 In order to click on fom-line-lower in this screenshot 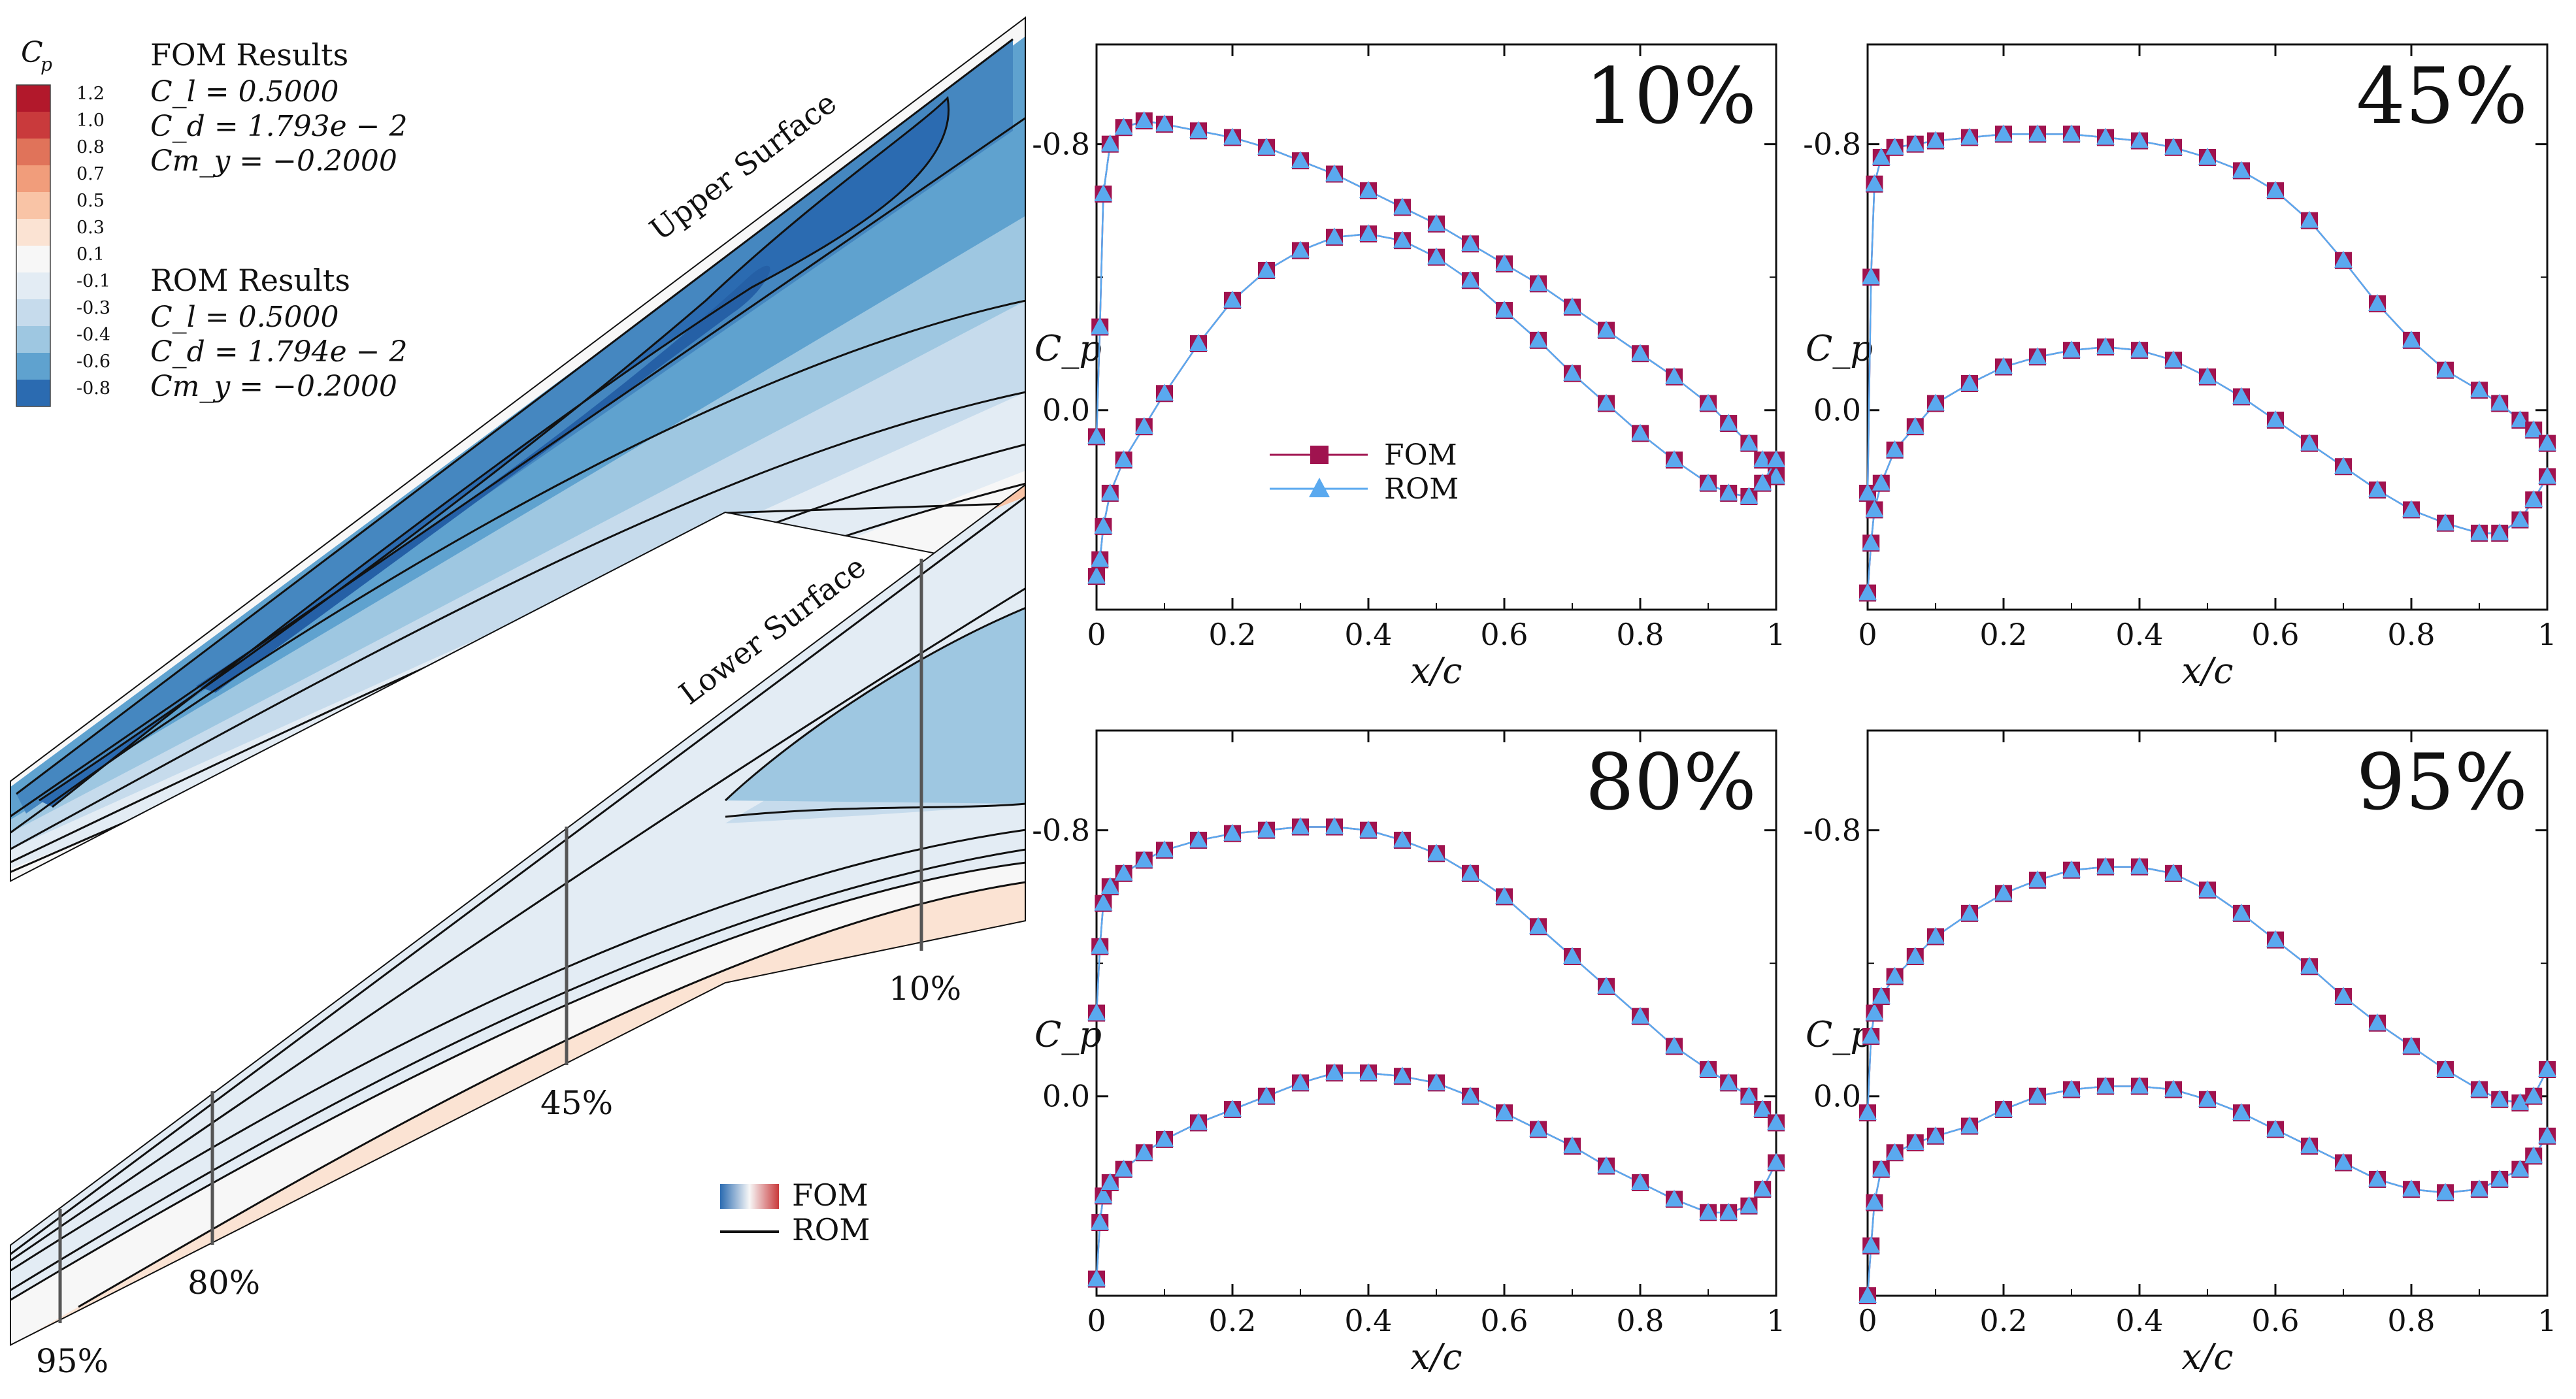, I will do `click(1436, 405)`.